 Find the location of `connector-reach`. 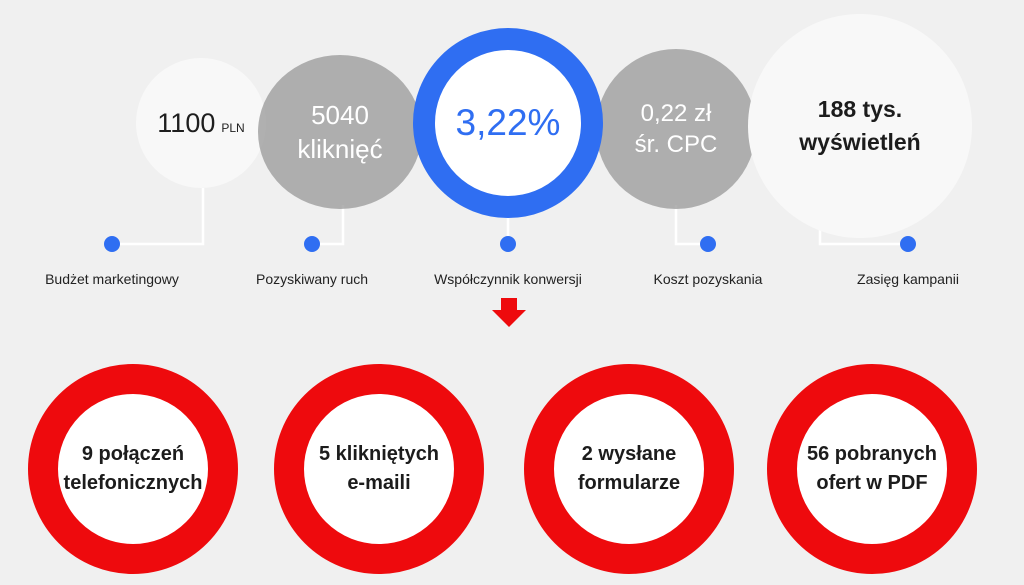

connector-reach is located at coordinates (863, 237).